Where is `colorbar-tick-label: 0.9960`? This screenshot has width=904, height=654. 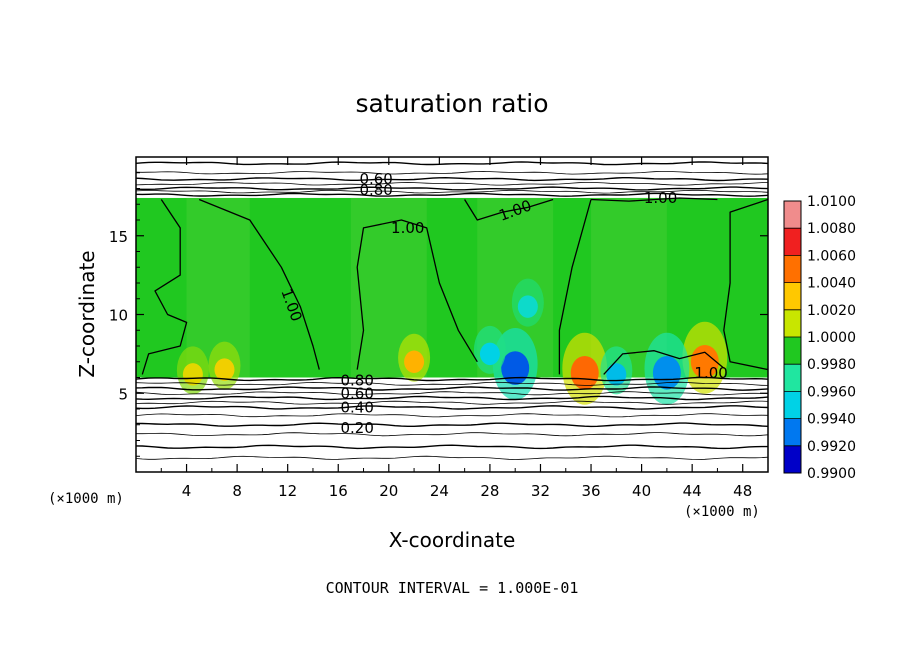 colorbar-tick-label: 0.9960 is located at coordinates (831, 392).